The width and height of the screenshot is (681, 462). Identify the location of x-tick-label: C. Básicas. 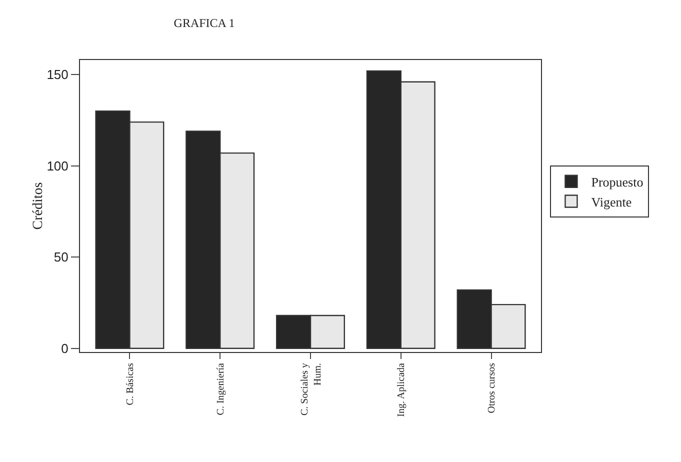
(130, 384).